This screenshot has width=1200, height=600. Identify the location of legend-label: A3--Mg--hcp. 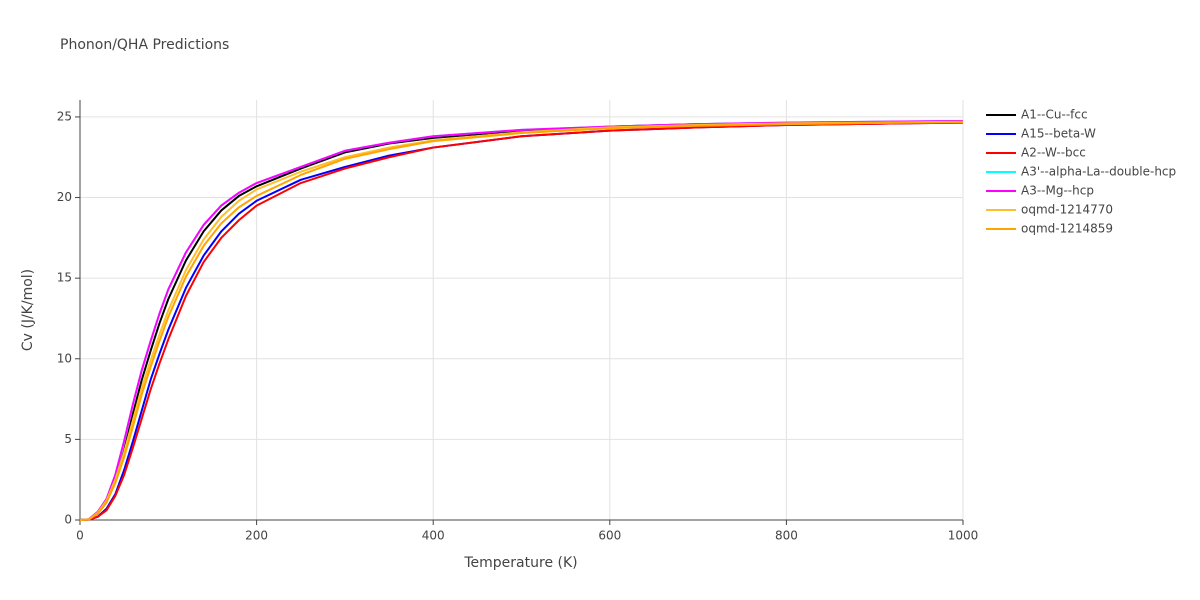
(1057, 191).